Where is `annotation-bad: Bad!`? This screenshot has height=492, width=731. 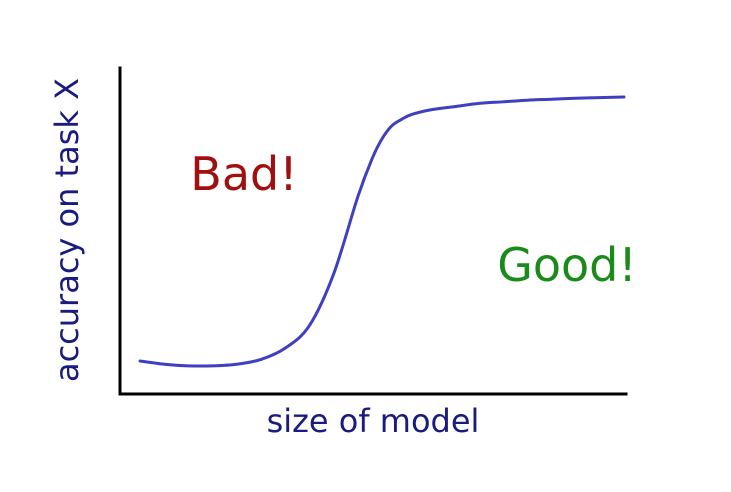
annotation-bad: Bad! is located at coordinates (243, 174).